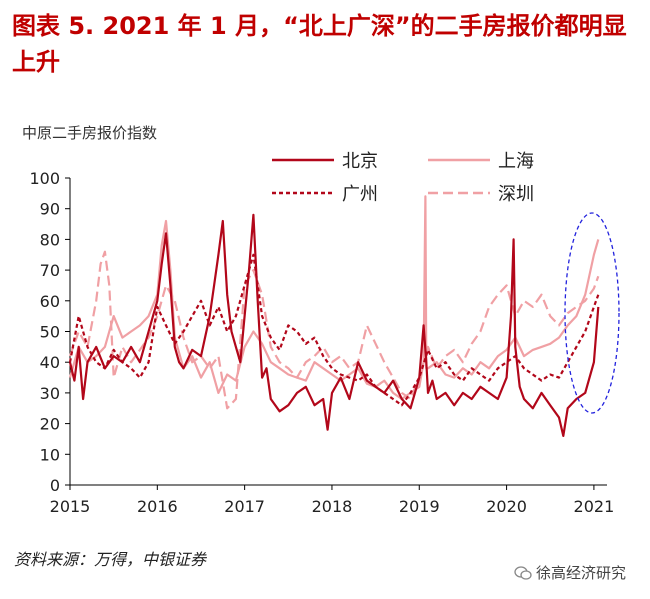 This screenshot has height=599, width=650. What do you see at coordinates (89, 133) in the screenshot?
I see `y-axis-label: 中原二手房报价指数` at bounding box center [89, 133].